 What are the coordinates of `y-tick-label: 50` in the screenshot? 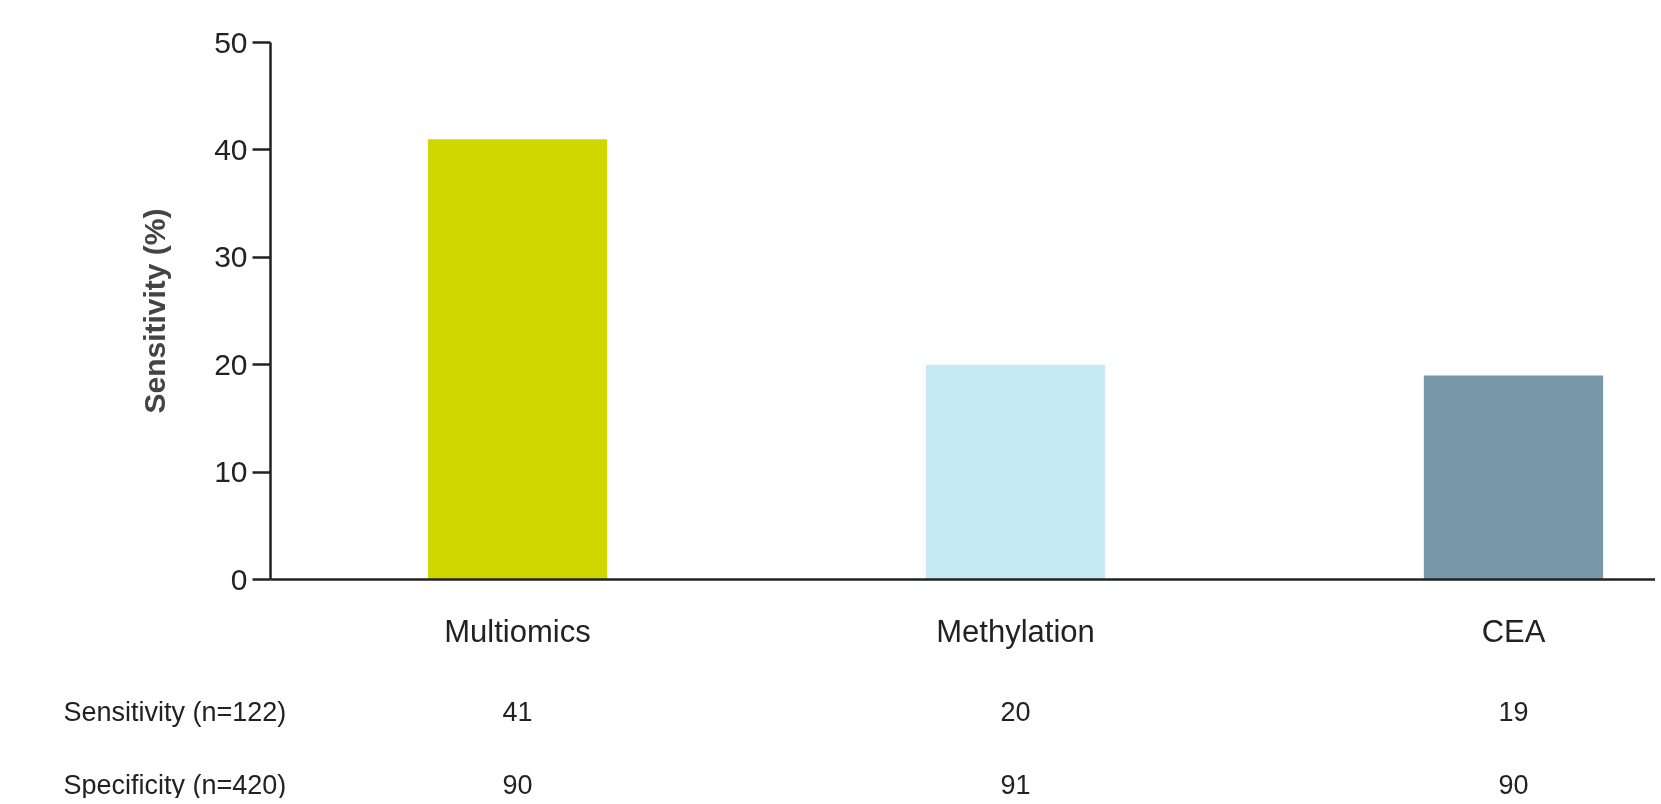 It's located at (231, 42).